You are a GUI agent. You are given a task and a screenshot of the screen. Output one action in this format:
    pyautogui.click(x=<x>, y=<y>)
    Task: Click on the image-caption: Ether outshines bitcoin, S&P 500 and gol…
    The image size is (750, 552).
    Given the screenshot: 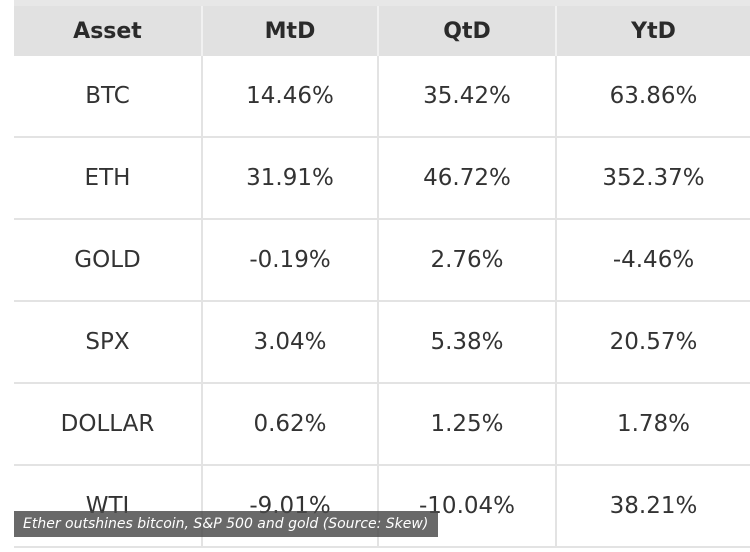 What is the action you would take?
    pyautogui.click(x=226, y=524)
    